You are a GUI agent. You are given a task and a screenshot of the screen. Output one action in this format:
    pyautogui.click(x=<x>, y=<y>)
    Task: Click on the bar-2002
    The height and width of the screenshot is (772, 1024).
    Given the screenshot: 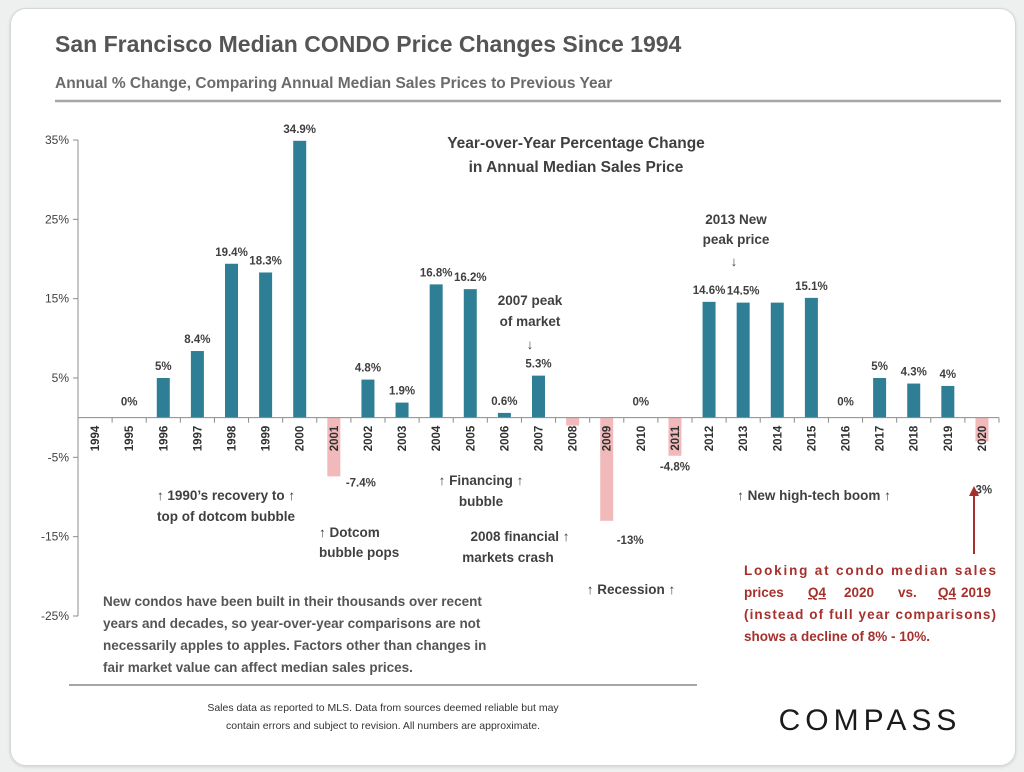 What is the action you would take?
    pyautogui.click(x=368, y=398)
    